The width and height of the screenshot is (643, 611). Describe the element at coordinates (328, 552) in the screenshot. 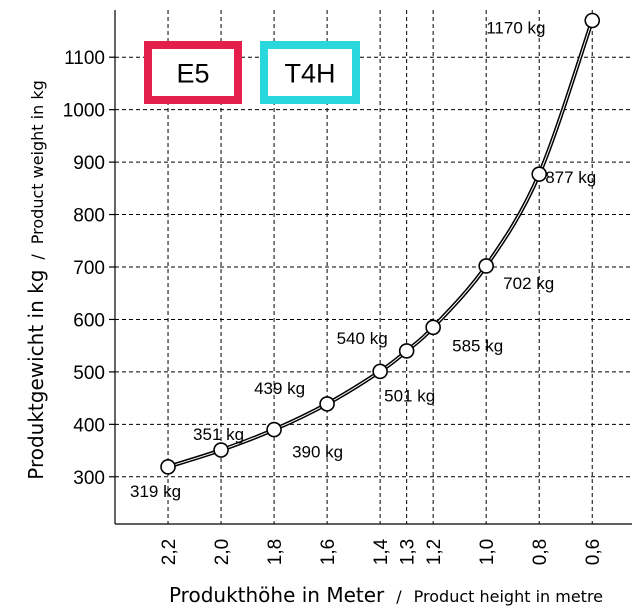

I see `x-tick-label: 1,6` at that location.